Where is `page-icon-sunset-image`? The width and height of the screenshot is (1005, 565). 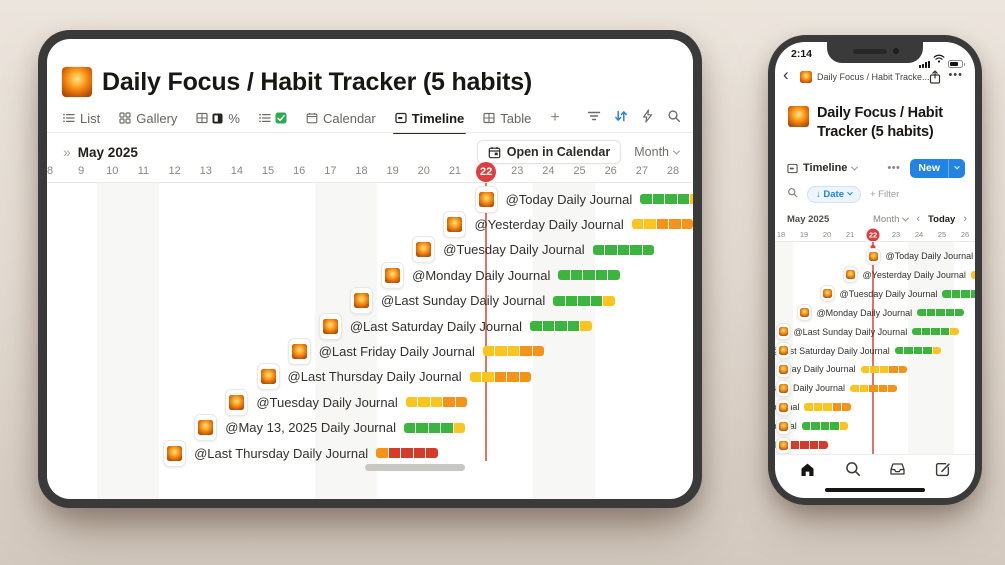
page-icon-sunset-image is located at coordinates (77, 82).